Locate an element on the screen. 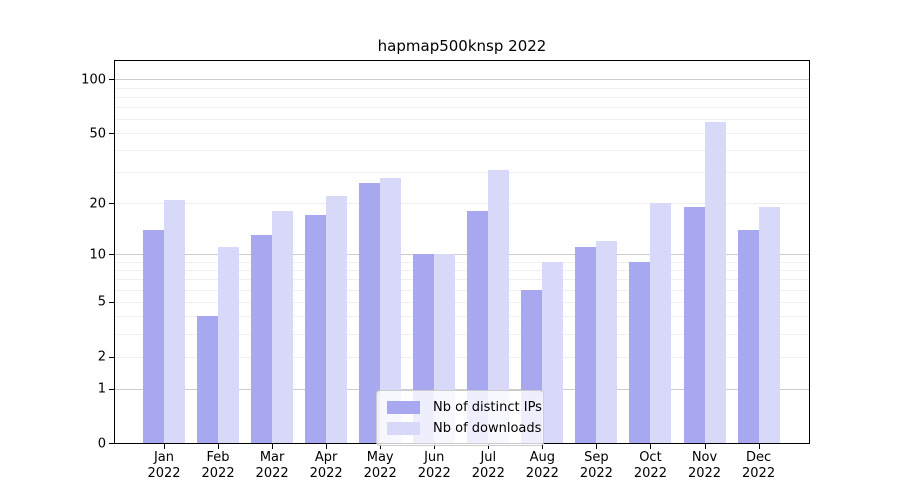 The image size is (900, 500). y-tick-label: 0 is located at coordinates (101, 444).